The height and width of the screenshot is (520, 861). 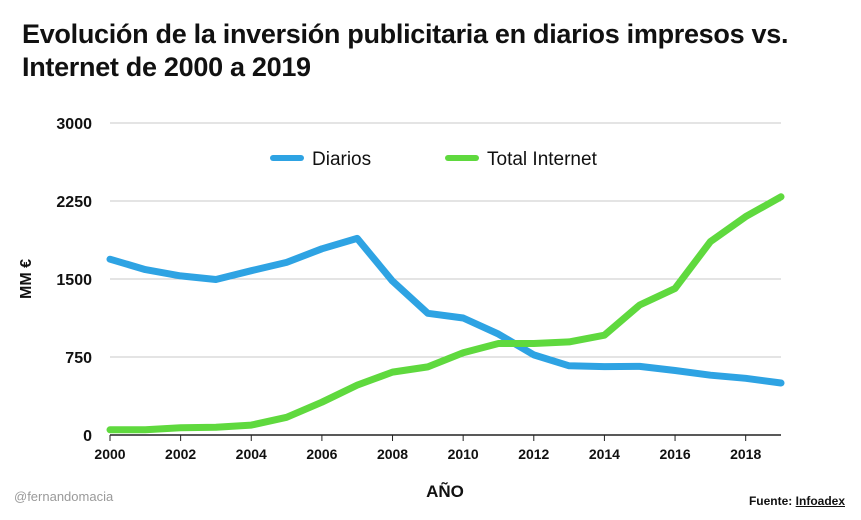 I want to click on y-tick-label-2250: 2250, so click(x=74, y=202).